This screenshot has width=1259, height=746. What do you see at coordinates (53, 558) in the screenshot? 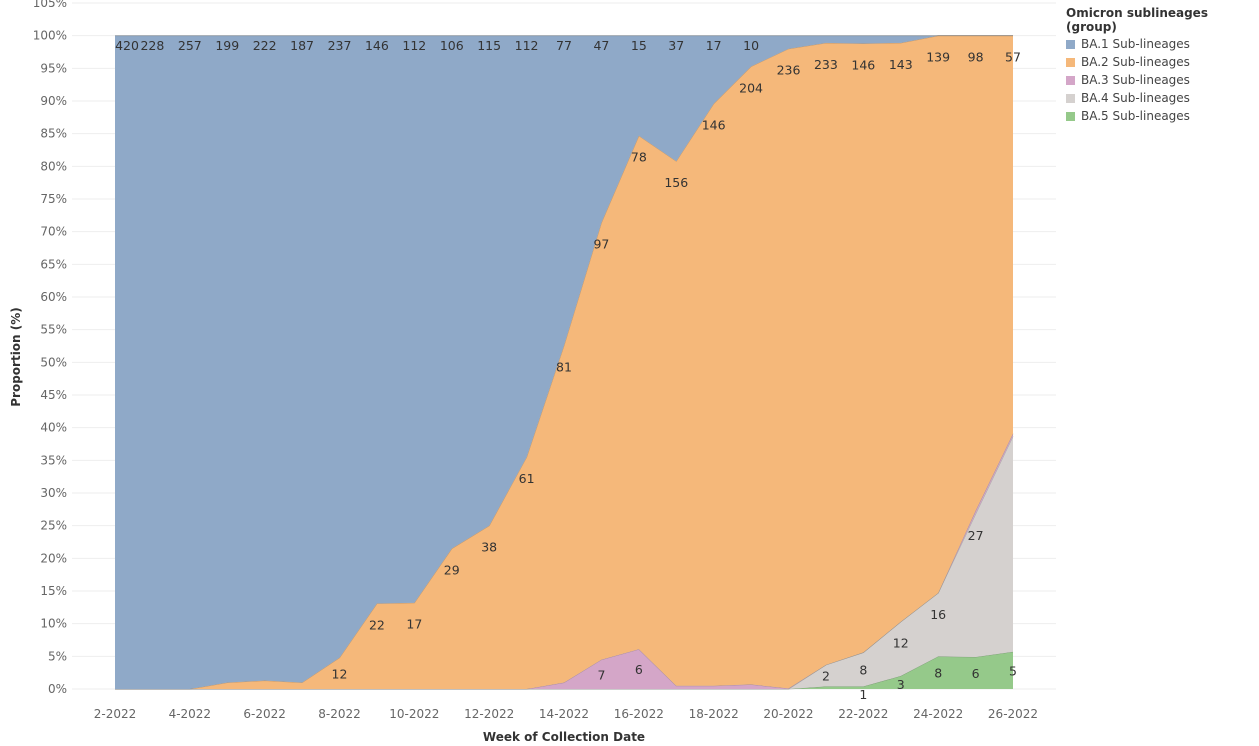
I see `y-tick-label: 20%` at bounding box center [53, 558].